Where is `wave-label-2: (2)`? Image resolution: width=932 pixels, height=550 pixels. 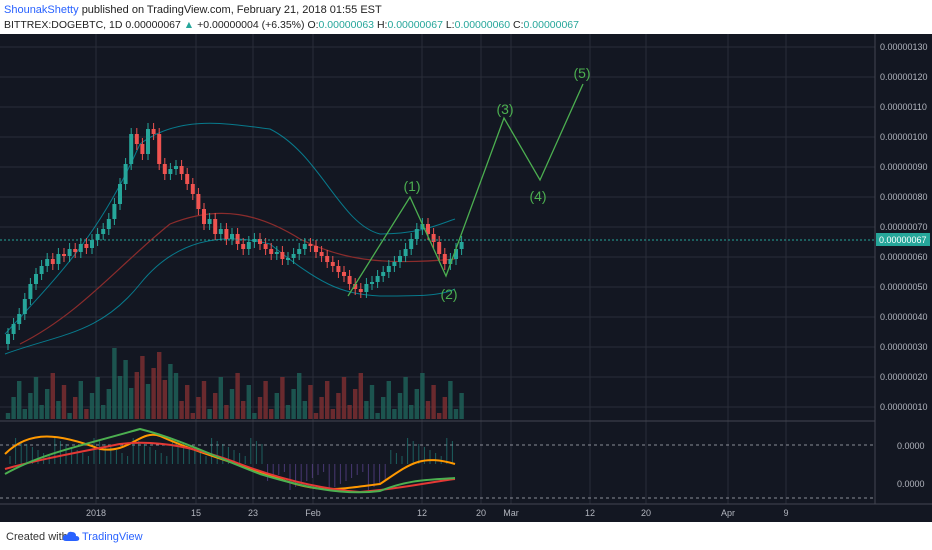
wave-label-2: (2) is located at coordinates (448, 294).